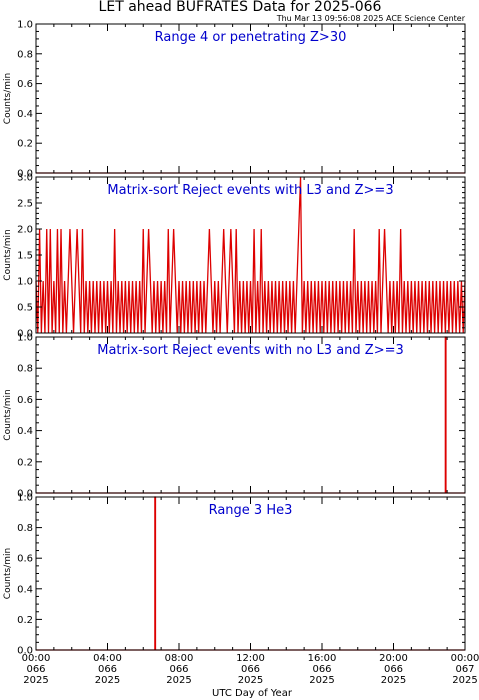 The image size is (479, 700). I want to click on panel-title: Range 4 or penetrating Z>30, so click(251, 37).